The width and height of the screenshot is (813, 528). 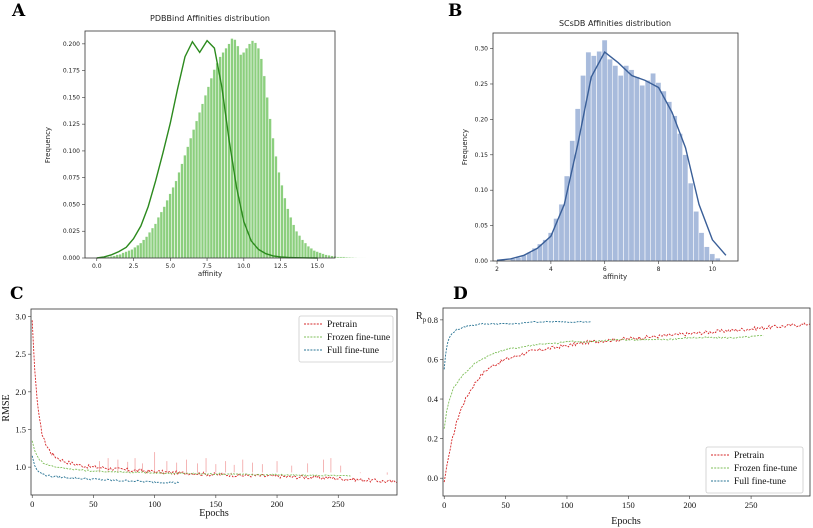 I want to click on y-tick-label: 0.8, so click(x=432, y=320).